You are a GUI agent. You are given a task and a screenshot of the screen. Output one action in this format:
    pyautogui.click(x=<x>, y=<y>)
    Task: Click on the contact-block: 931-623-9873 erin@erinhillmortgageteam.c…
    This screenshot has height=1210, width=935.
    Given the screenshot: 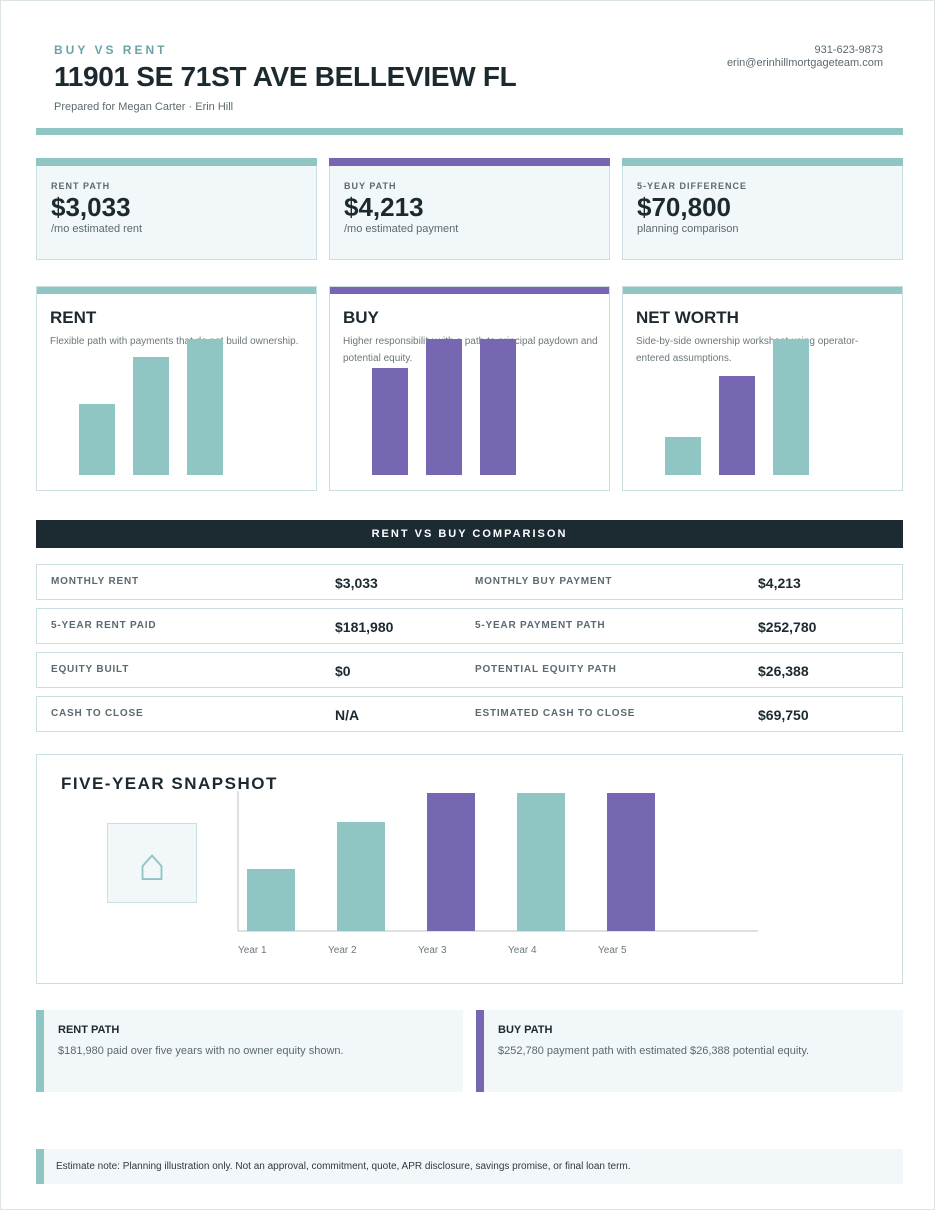 What is the action you would take?
    pyautogui.click(x=805, y=57)
    